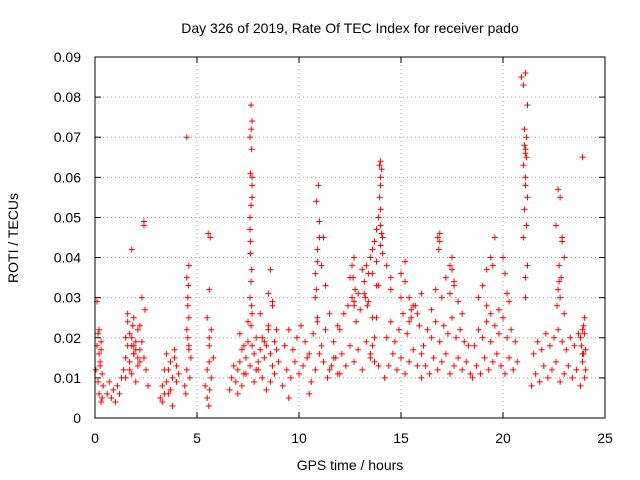 The height and width of the screenshot is (480, 640). Describe the element at coordinates (197, 438) in the screenshot. I see `x-tick-label: 5` at that location.